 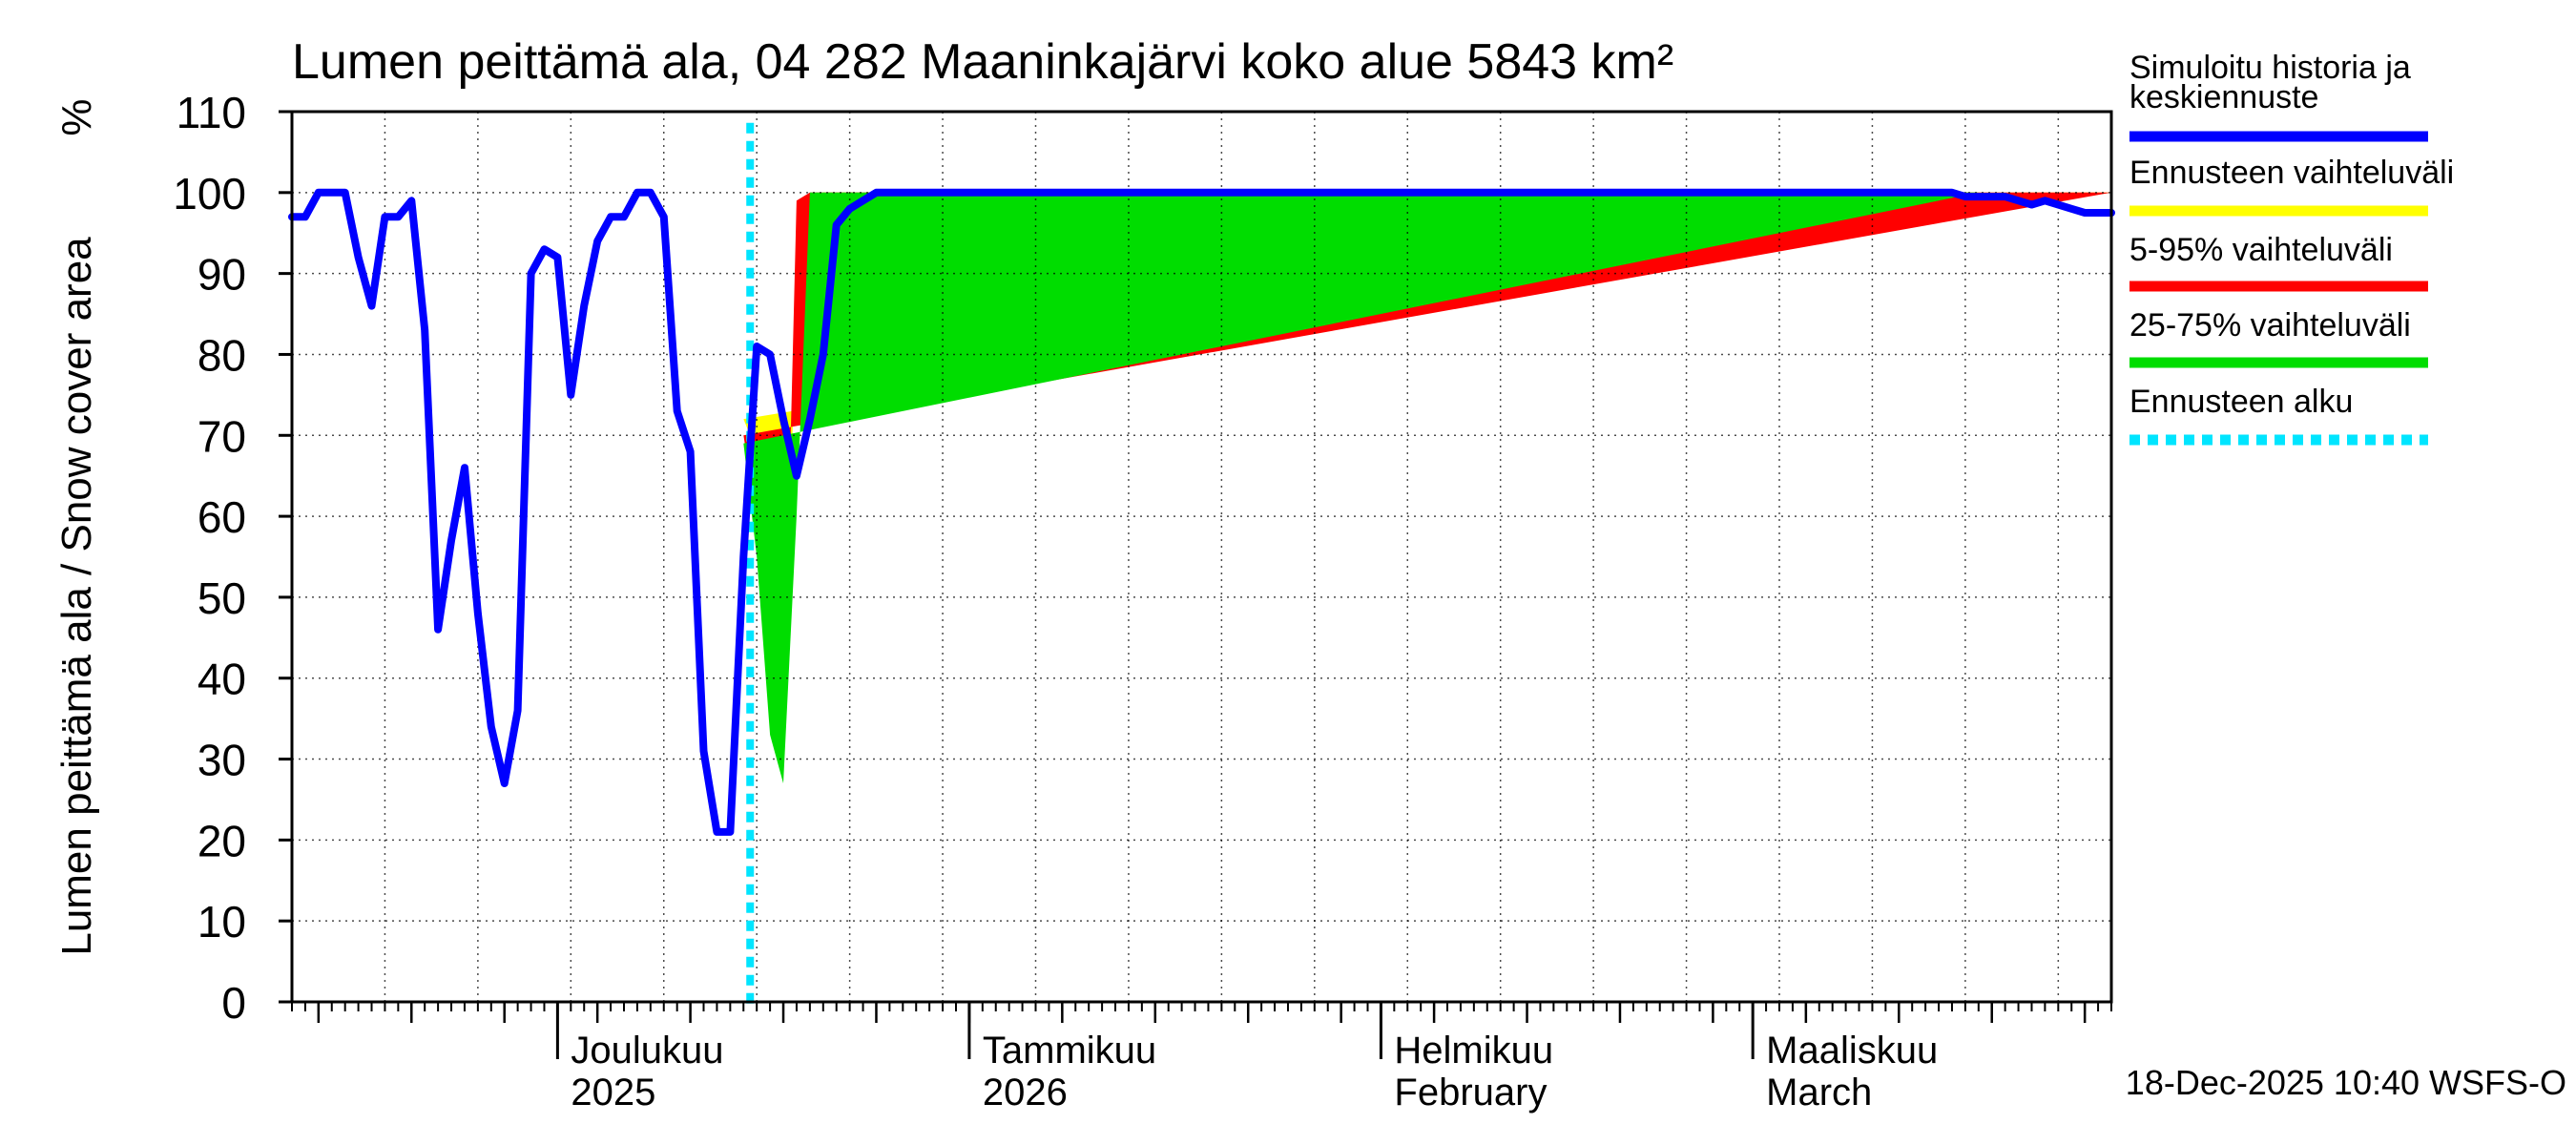 I want to click on x-month-label: Joulukuu, so click(x=647, y=1051).